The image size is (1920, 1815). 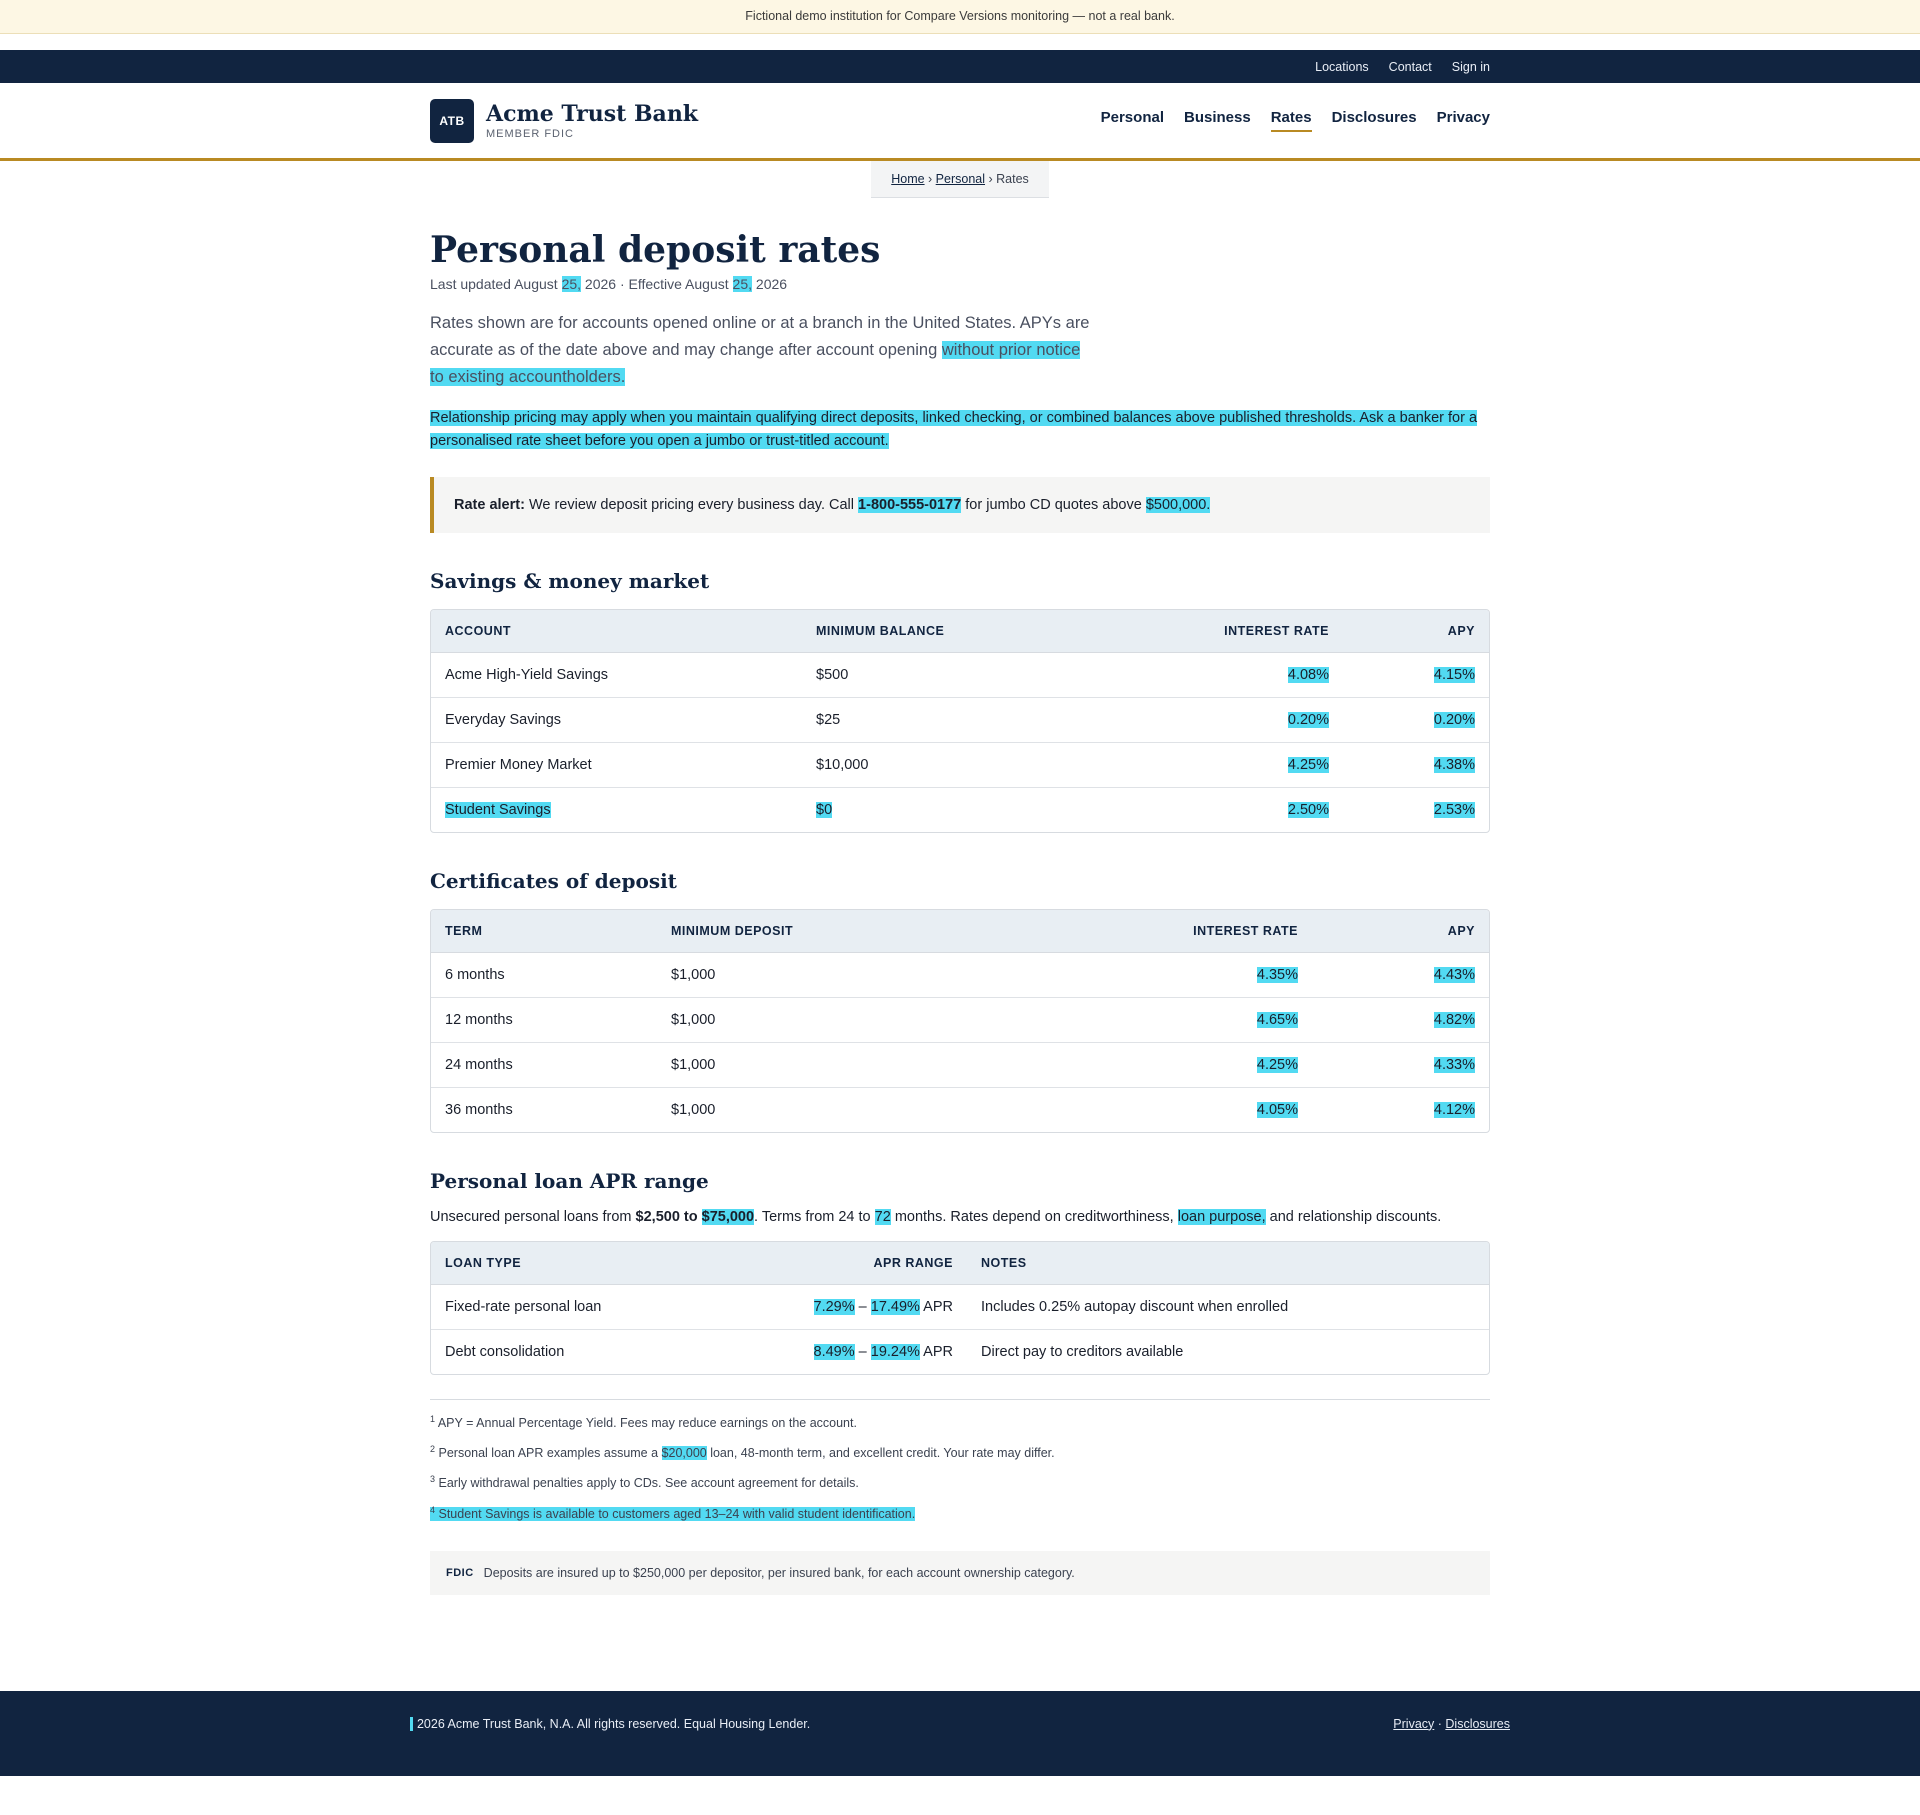 What do you see at coordinates (960, 675) in the screenshot?
I see `table-row: Acme High-Yield Savings $500 4.08% 4.15%` at bounding box center [960, 675].